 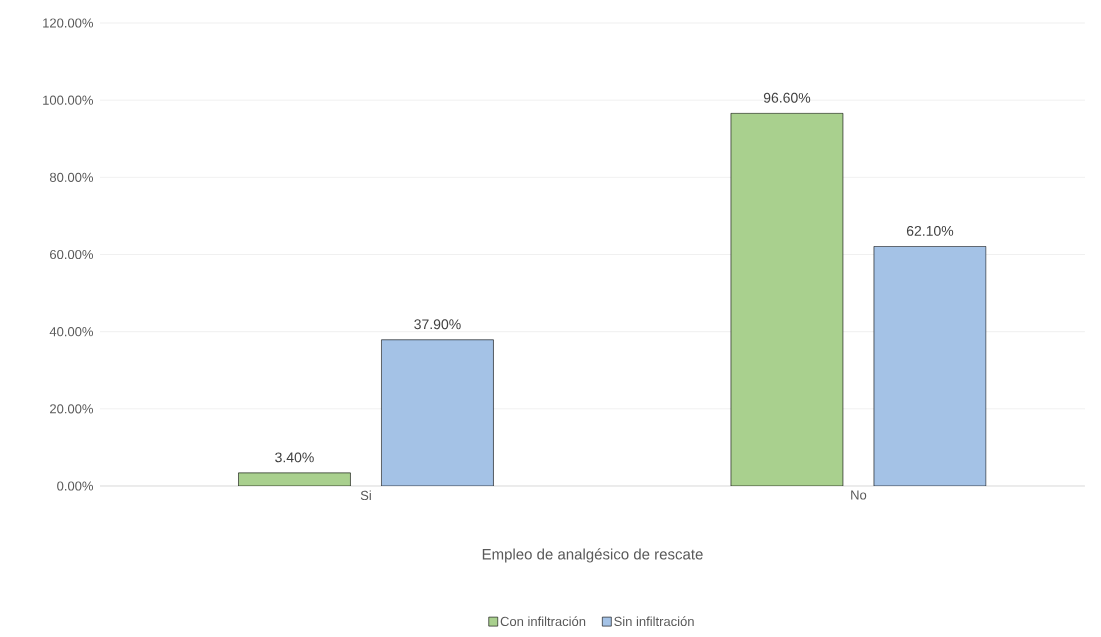 What do you see at coordinates (365, 495) in the screenshot?
I see `x-tick-label: Si` at bounding box center [365, 495].